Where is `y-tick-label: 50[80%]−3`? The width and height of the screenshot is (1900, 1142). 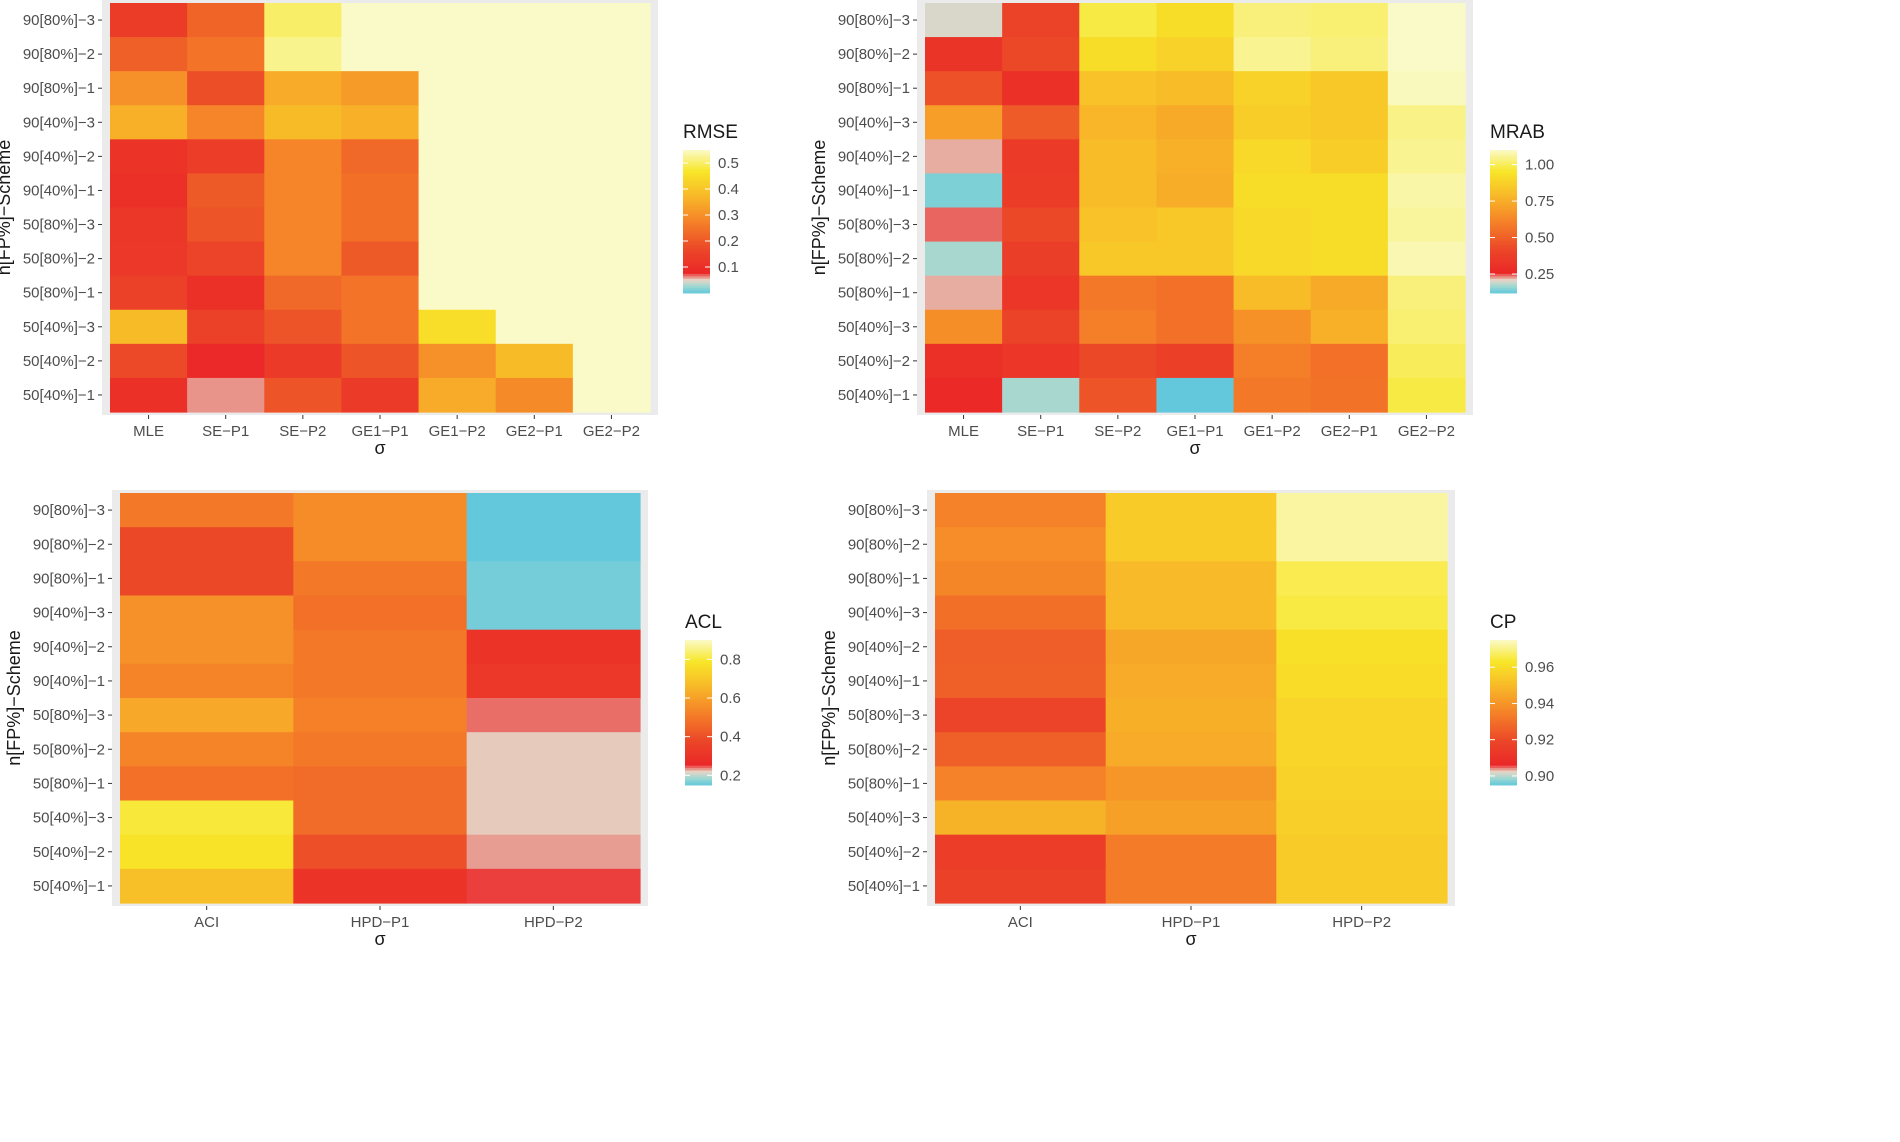
y-tick-label: 50[80%]−3 is located at coordinates (59, 225).